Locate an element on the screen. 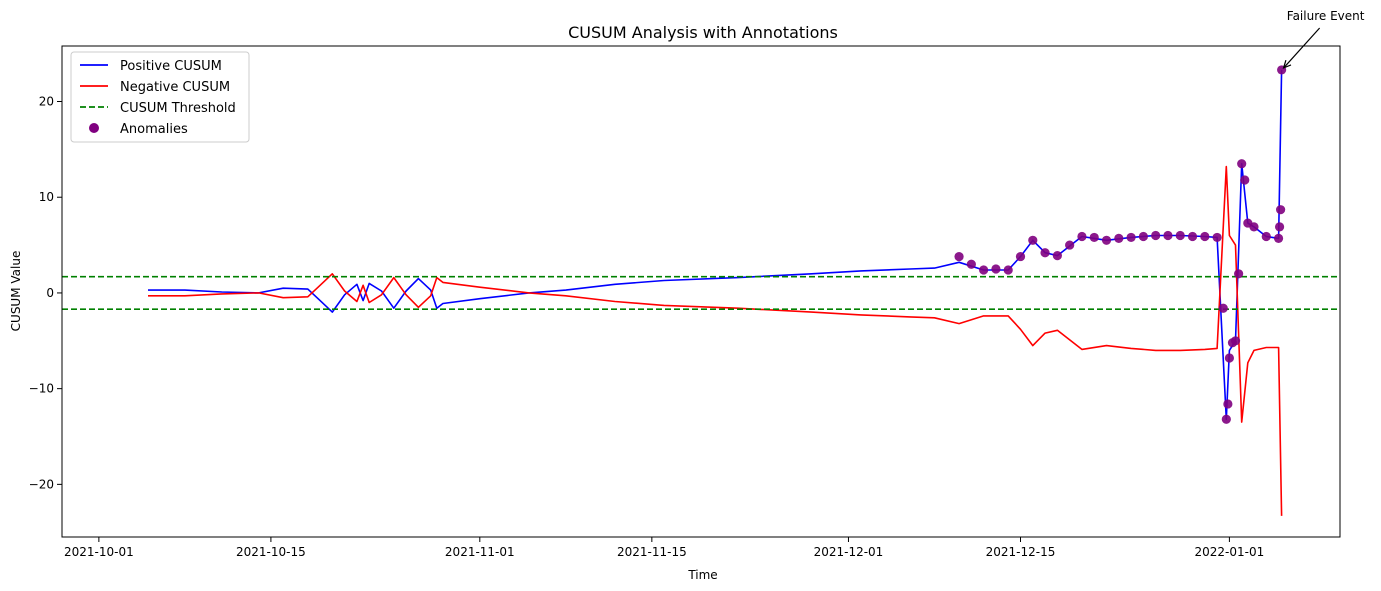  legend-threshold-label: CUSUM Threshold is located at coordinates (178, 108).